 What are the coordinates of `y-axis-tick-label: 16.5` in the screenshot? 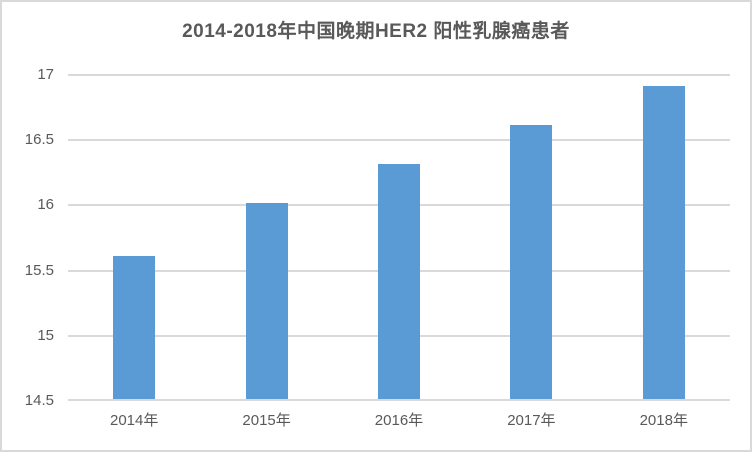 It's located at (39, 140).